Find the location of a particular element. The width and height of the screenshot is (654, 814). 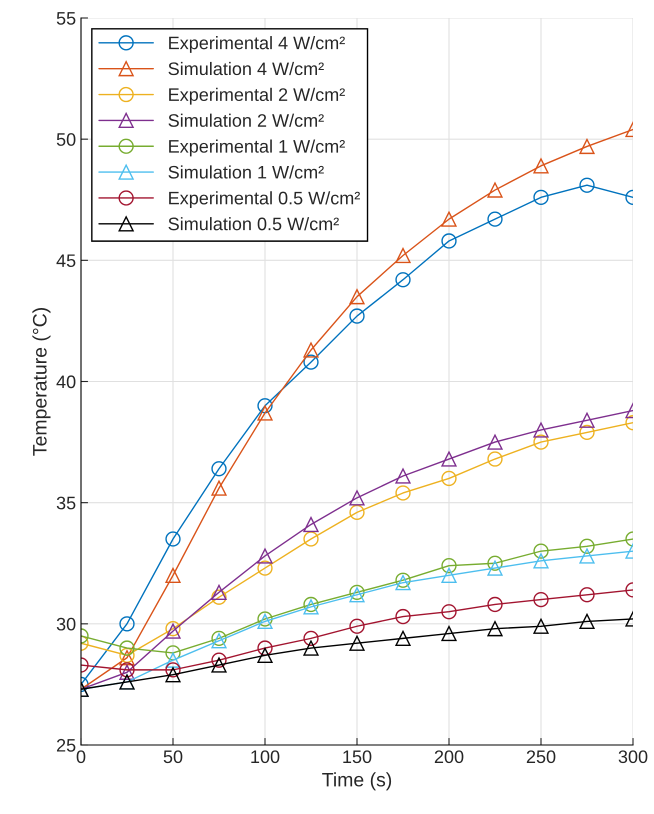

x-tick-label: 150 is located at coordinates (357, 757).